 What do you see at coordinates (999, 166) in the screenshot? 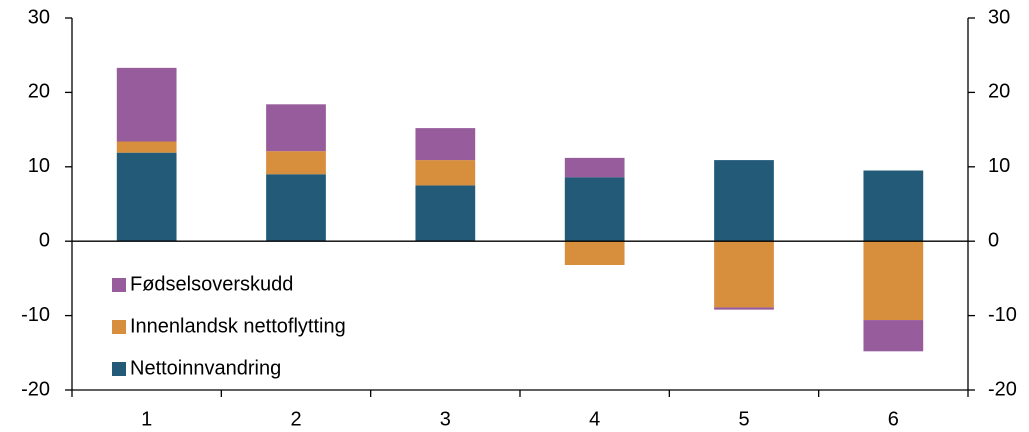
I see `y2-tick-label: 10` at bounding box center [999, 166].